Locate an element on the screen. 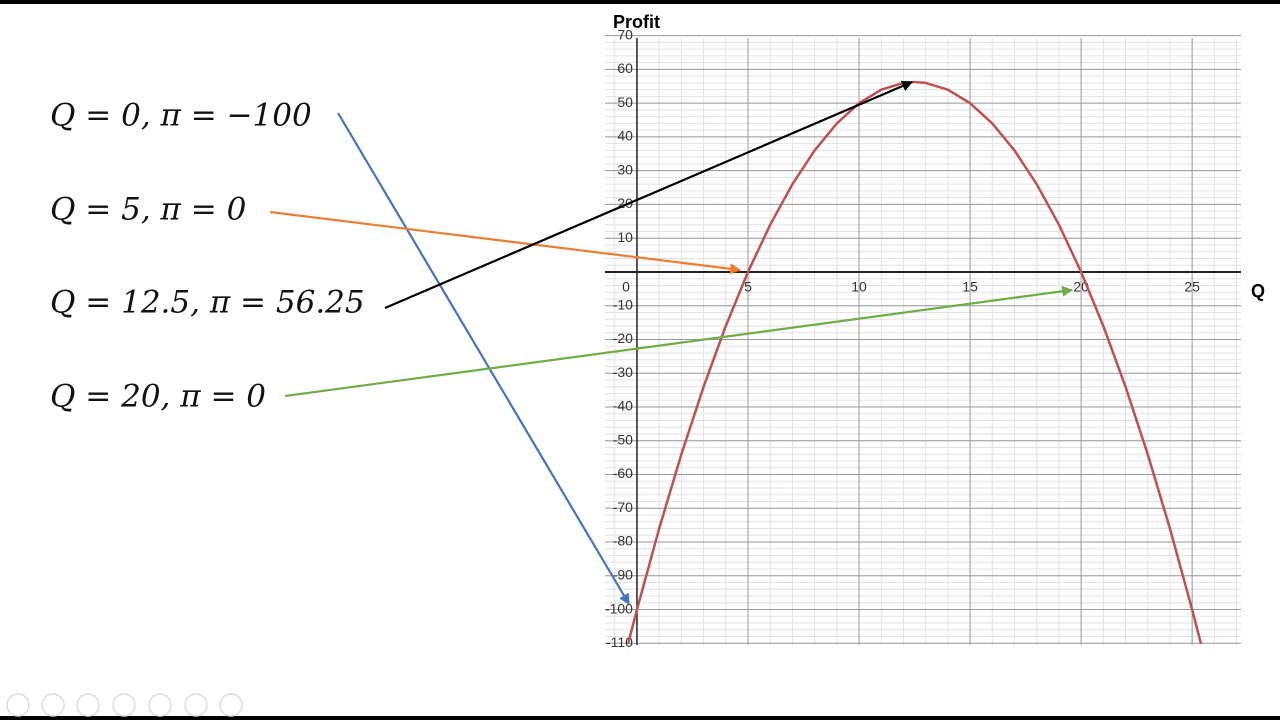  y-tick-label: 10 is located at coordinates (625, 237).